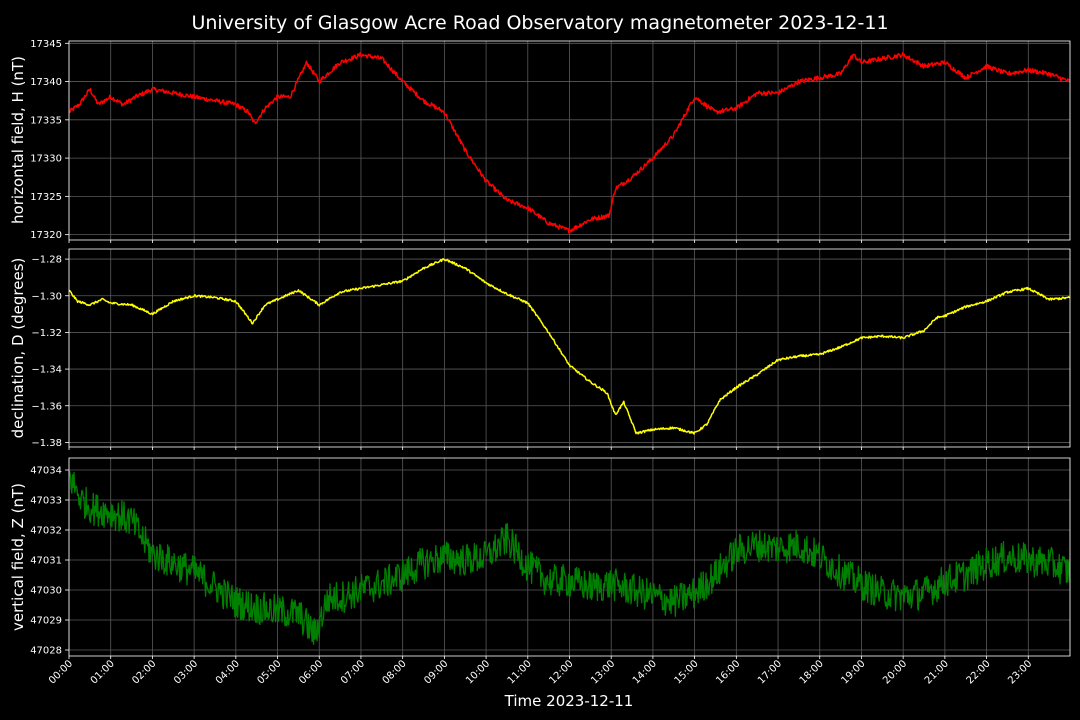 The height and width of the screenshot is (720, 1080). Describe the element at coordinates (561, 672) in the screenshot. I see `x-tick-label: 12:00` at that location.